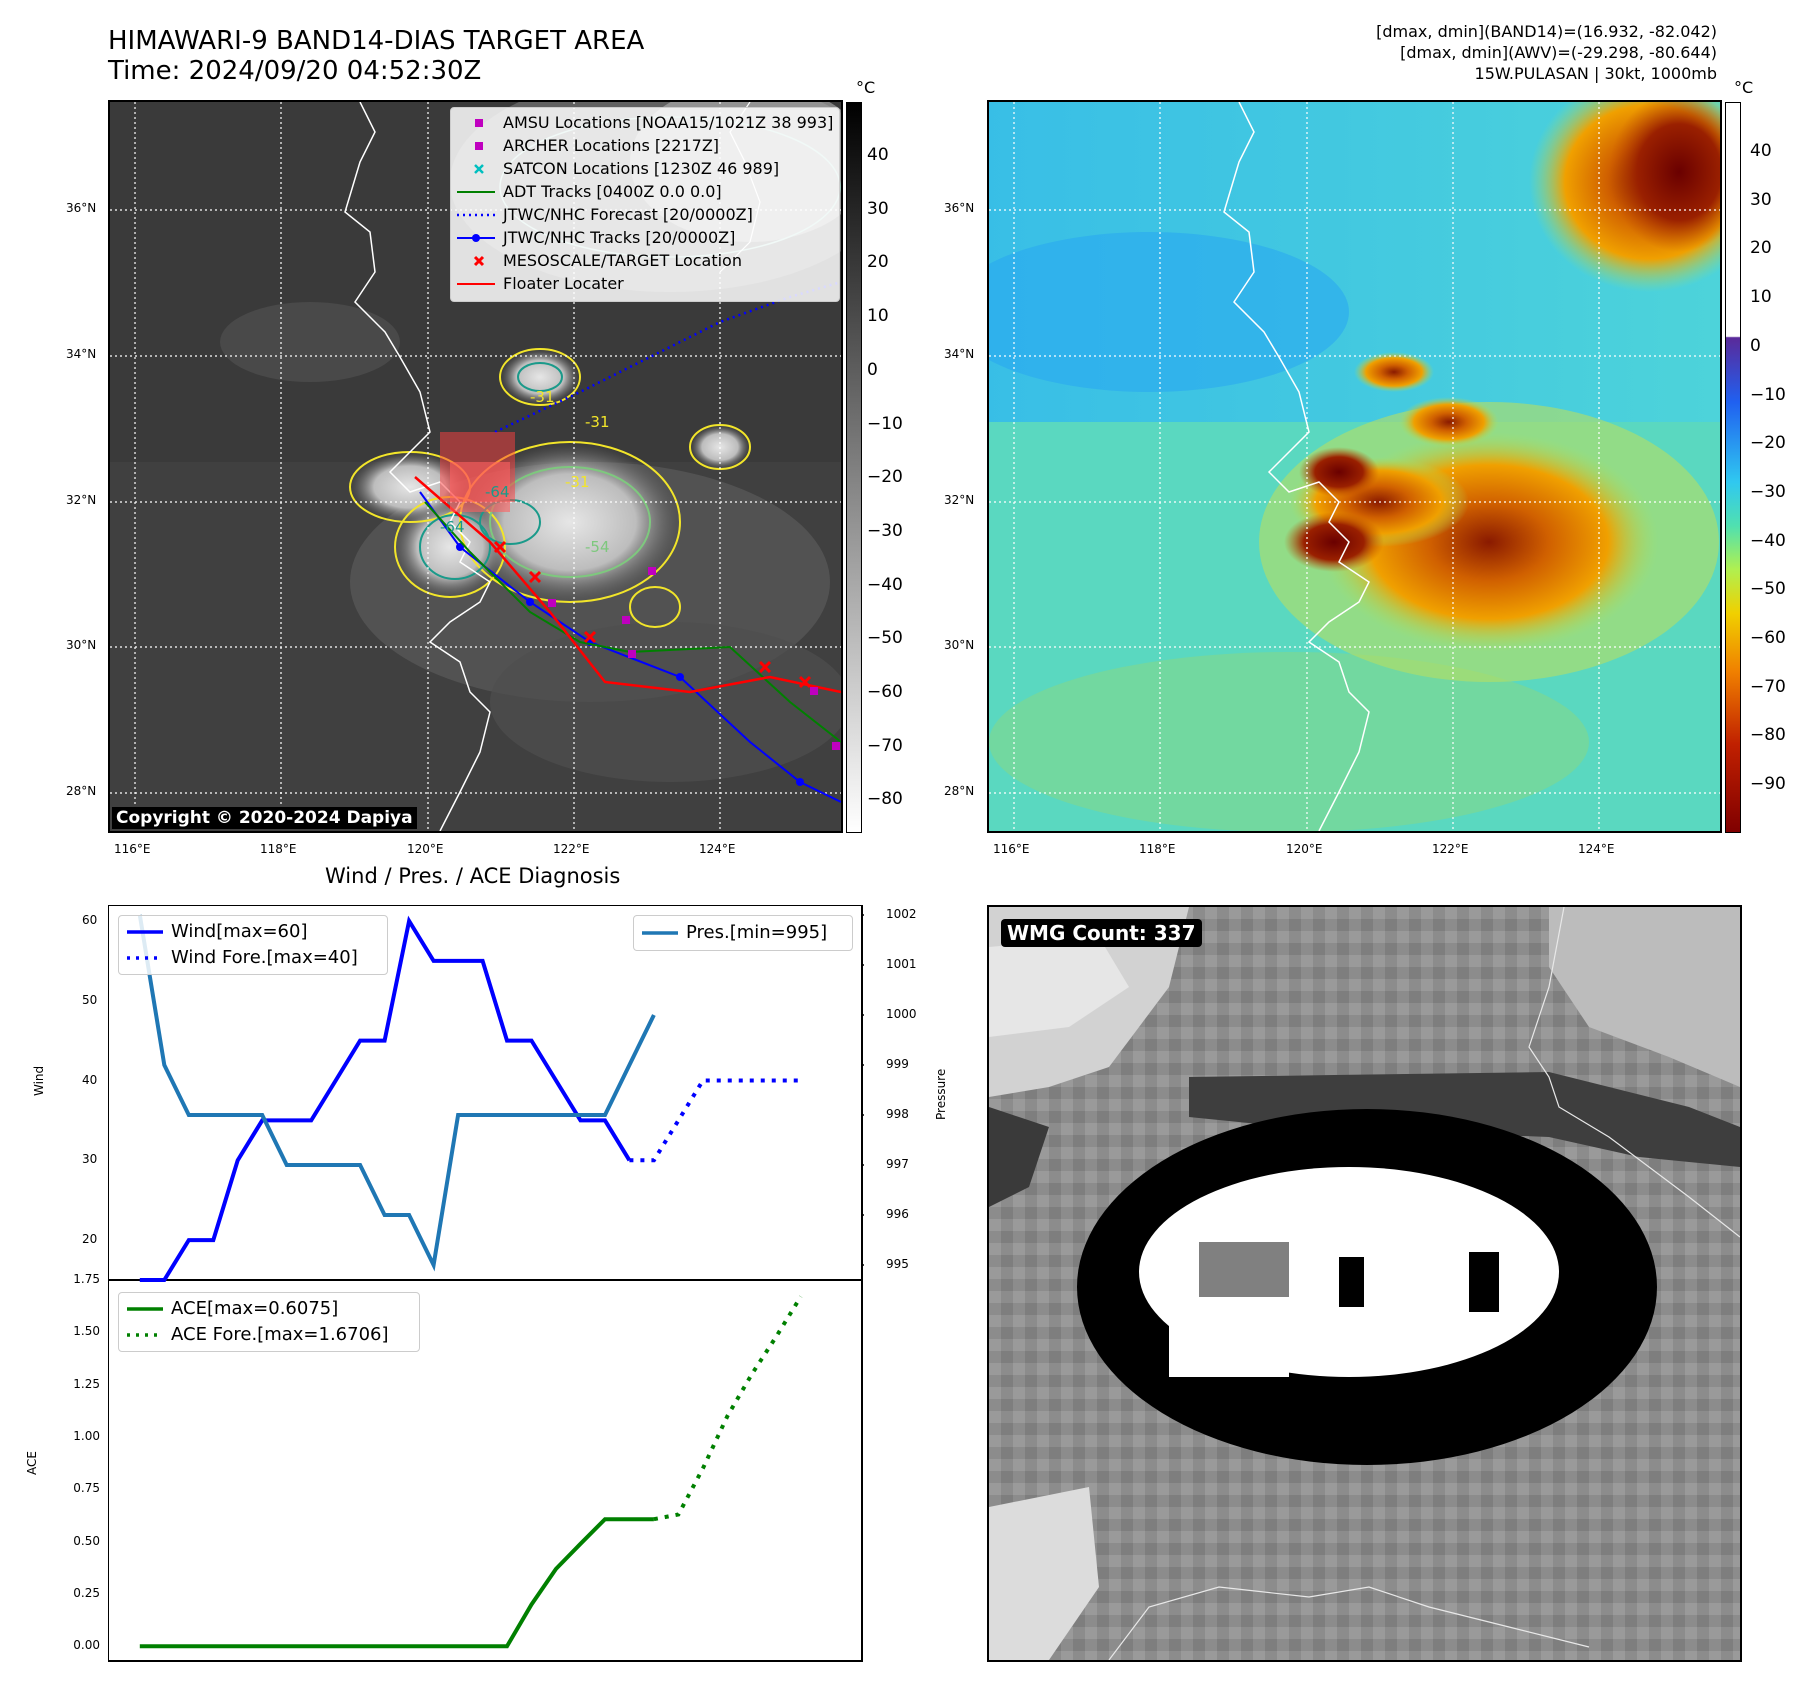 This screenshot has height=1690, width=1801. I want to click on axis-tick-label: 0.25, so click(86, 1593).